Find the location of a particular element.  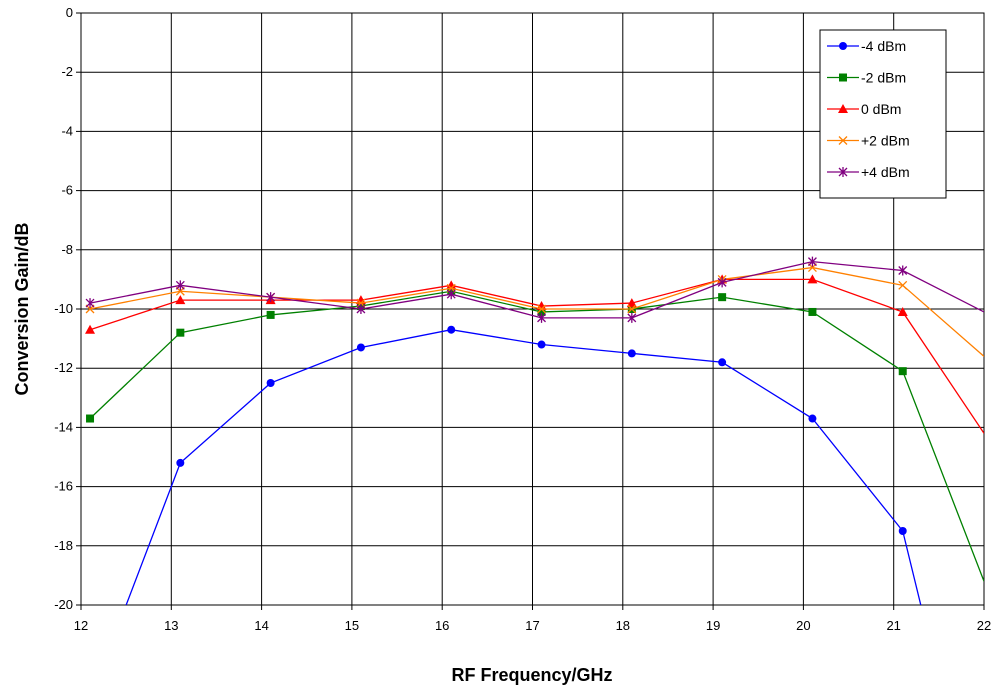

x-tick-label: 21 is located at coordinates (893, 625).